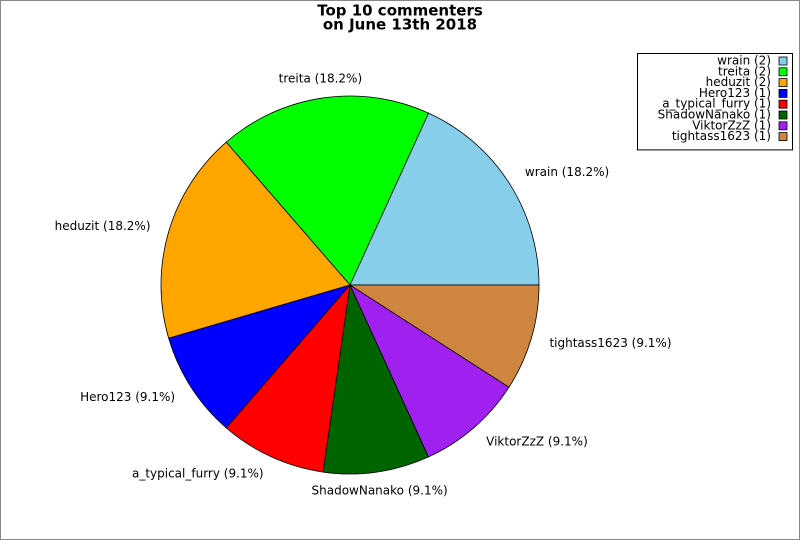 This screenshot has width=800, height=540. I want to click on slice-label: heduzit (18.2%), so click(103, 226).